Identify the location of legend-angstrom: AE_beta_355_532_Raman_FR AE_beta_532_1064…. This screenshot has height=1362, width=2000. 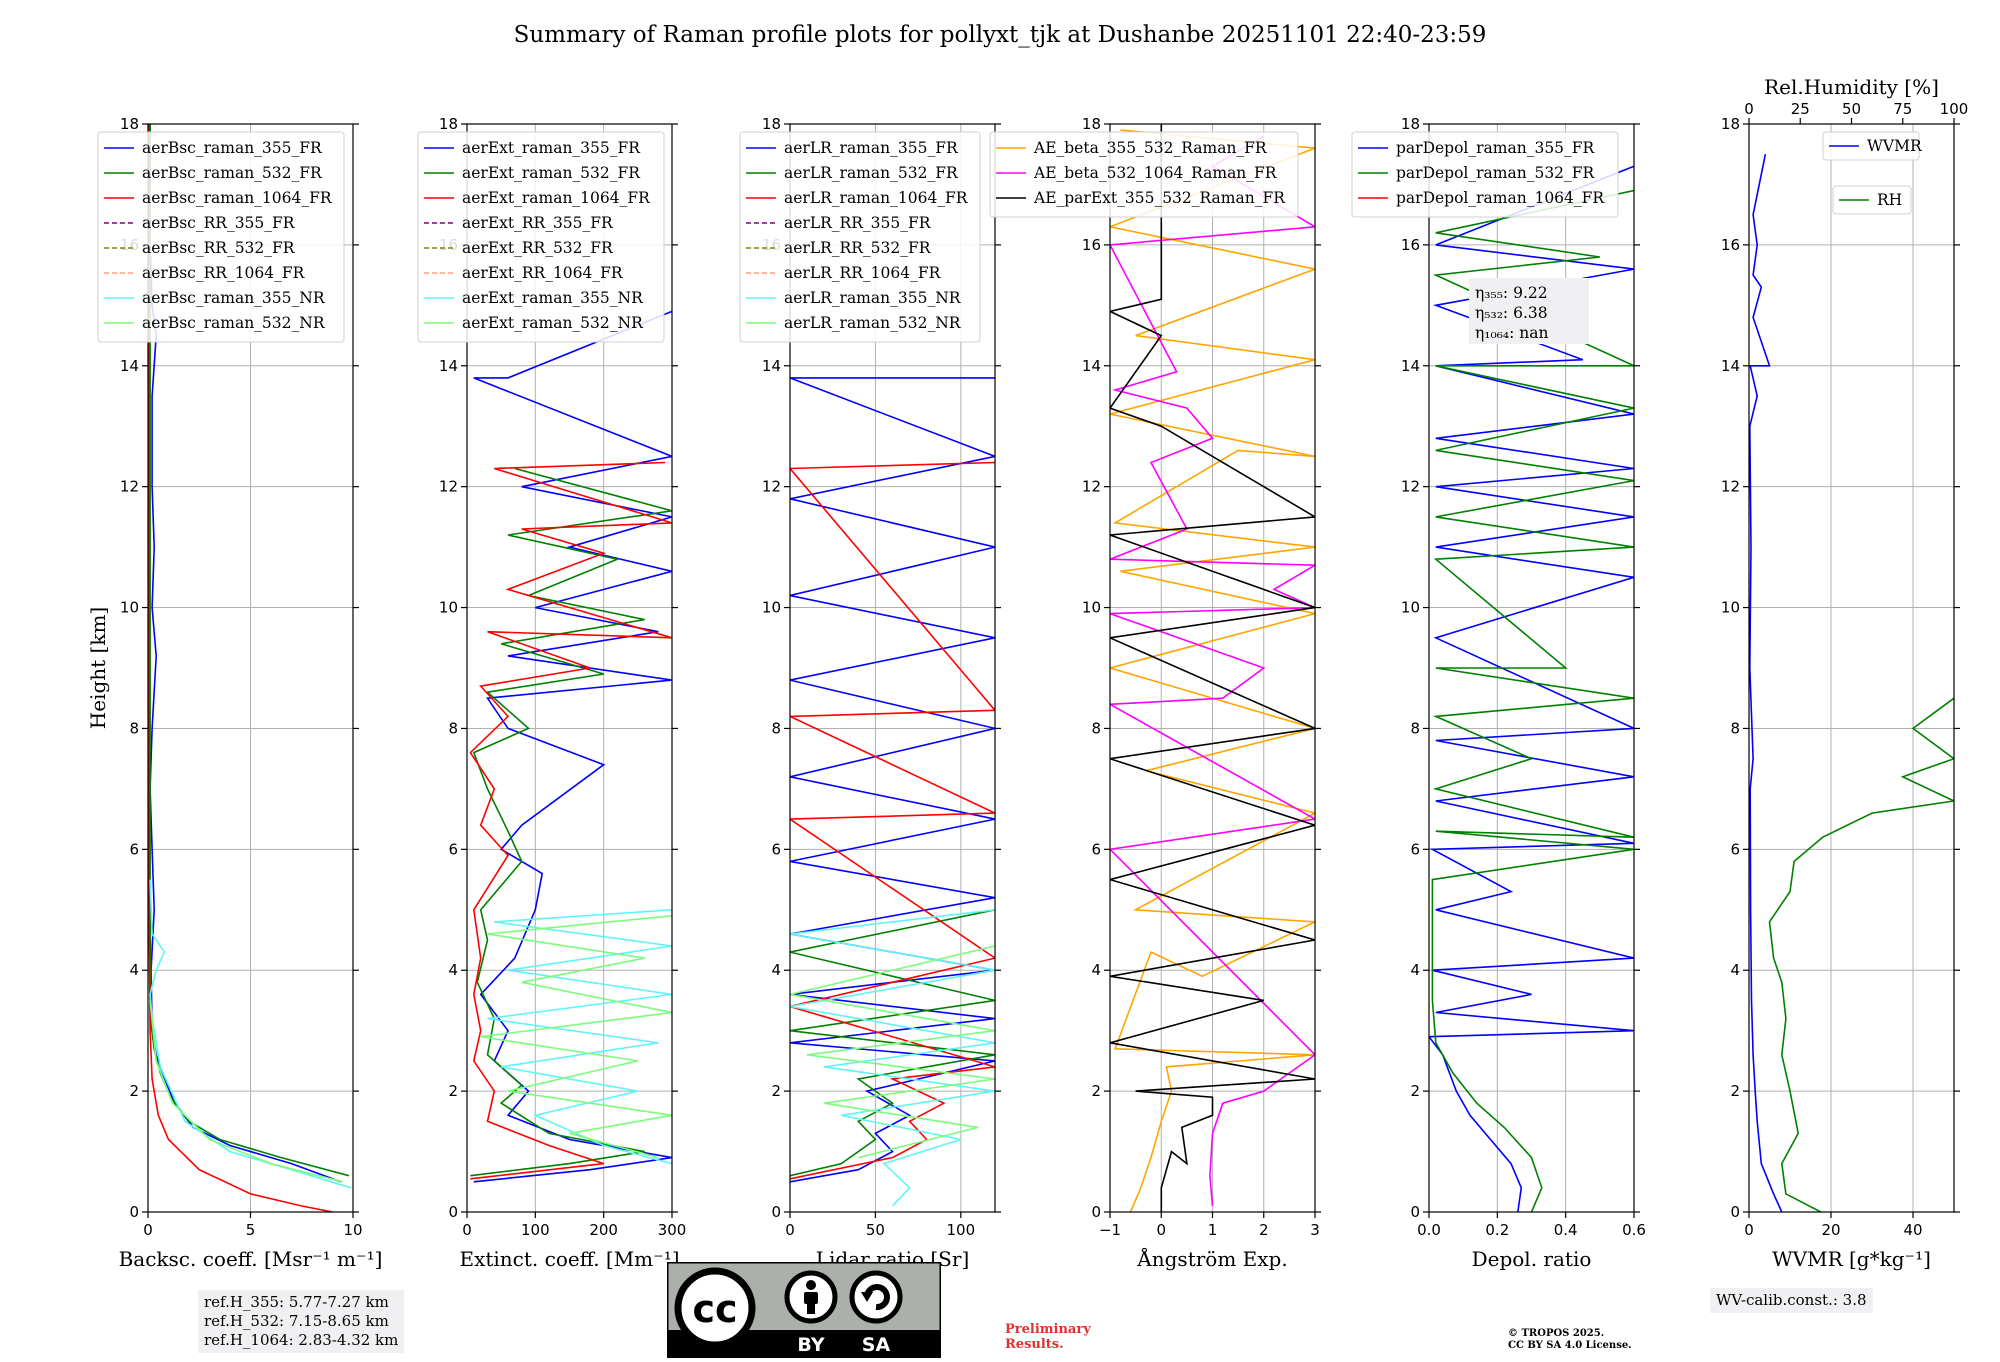
(1144, 174).